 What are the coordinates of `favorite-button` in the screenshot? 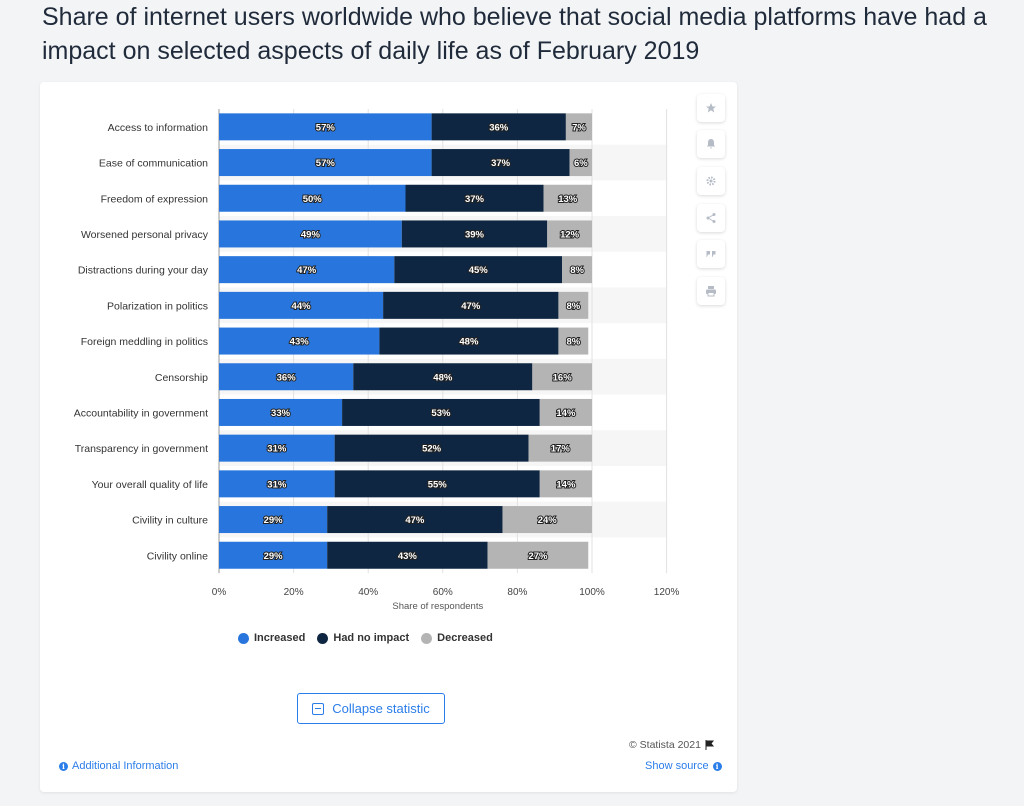 It's located at (711, 108).